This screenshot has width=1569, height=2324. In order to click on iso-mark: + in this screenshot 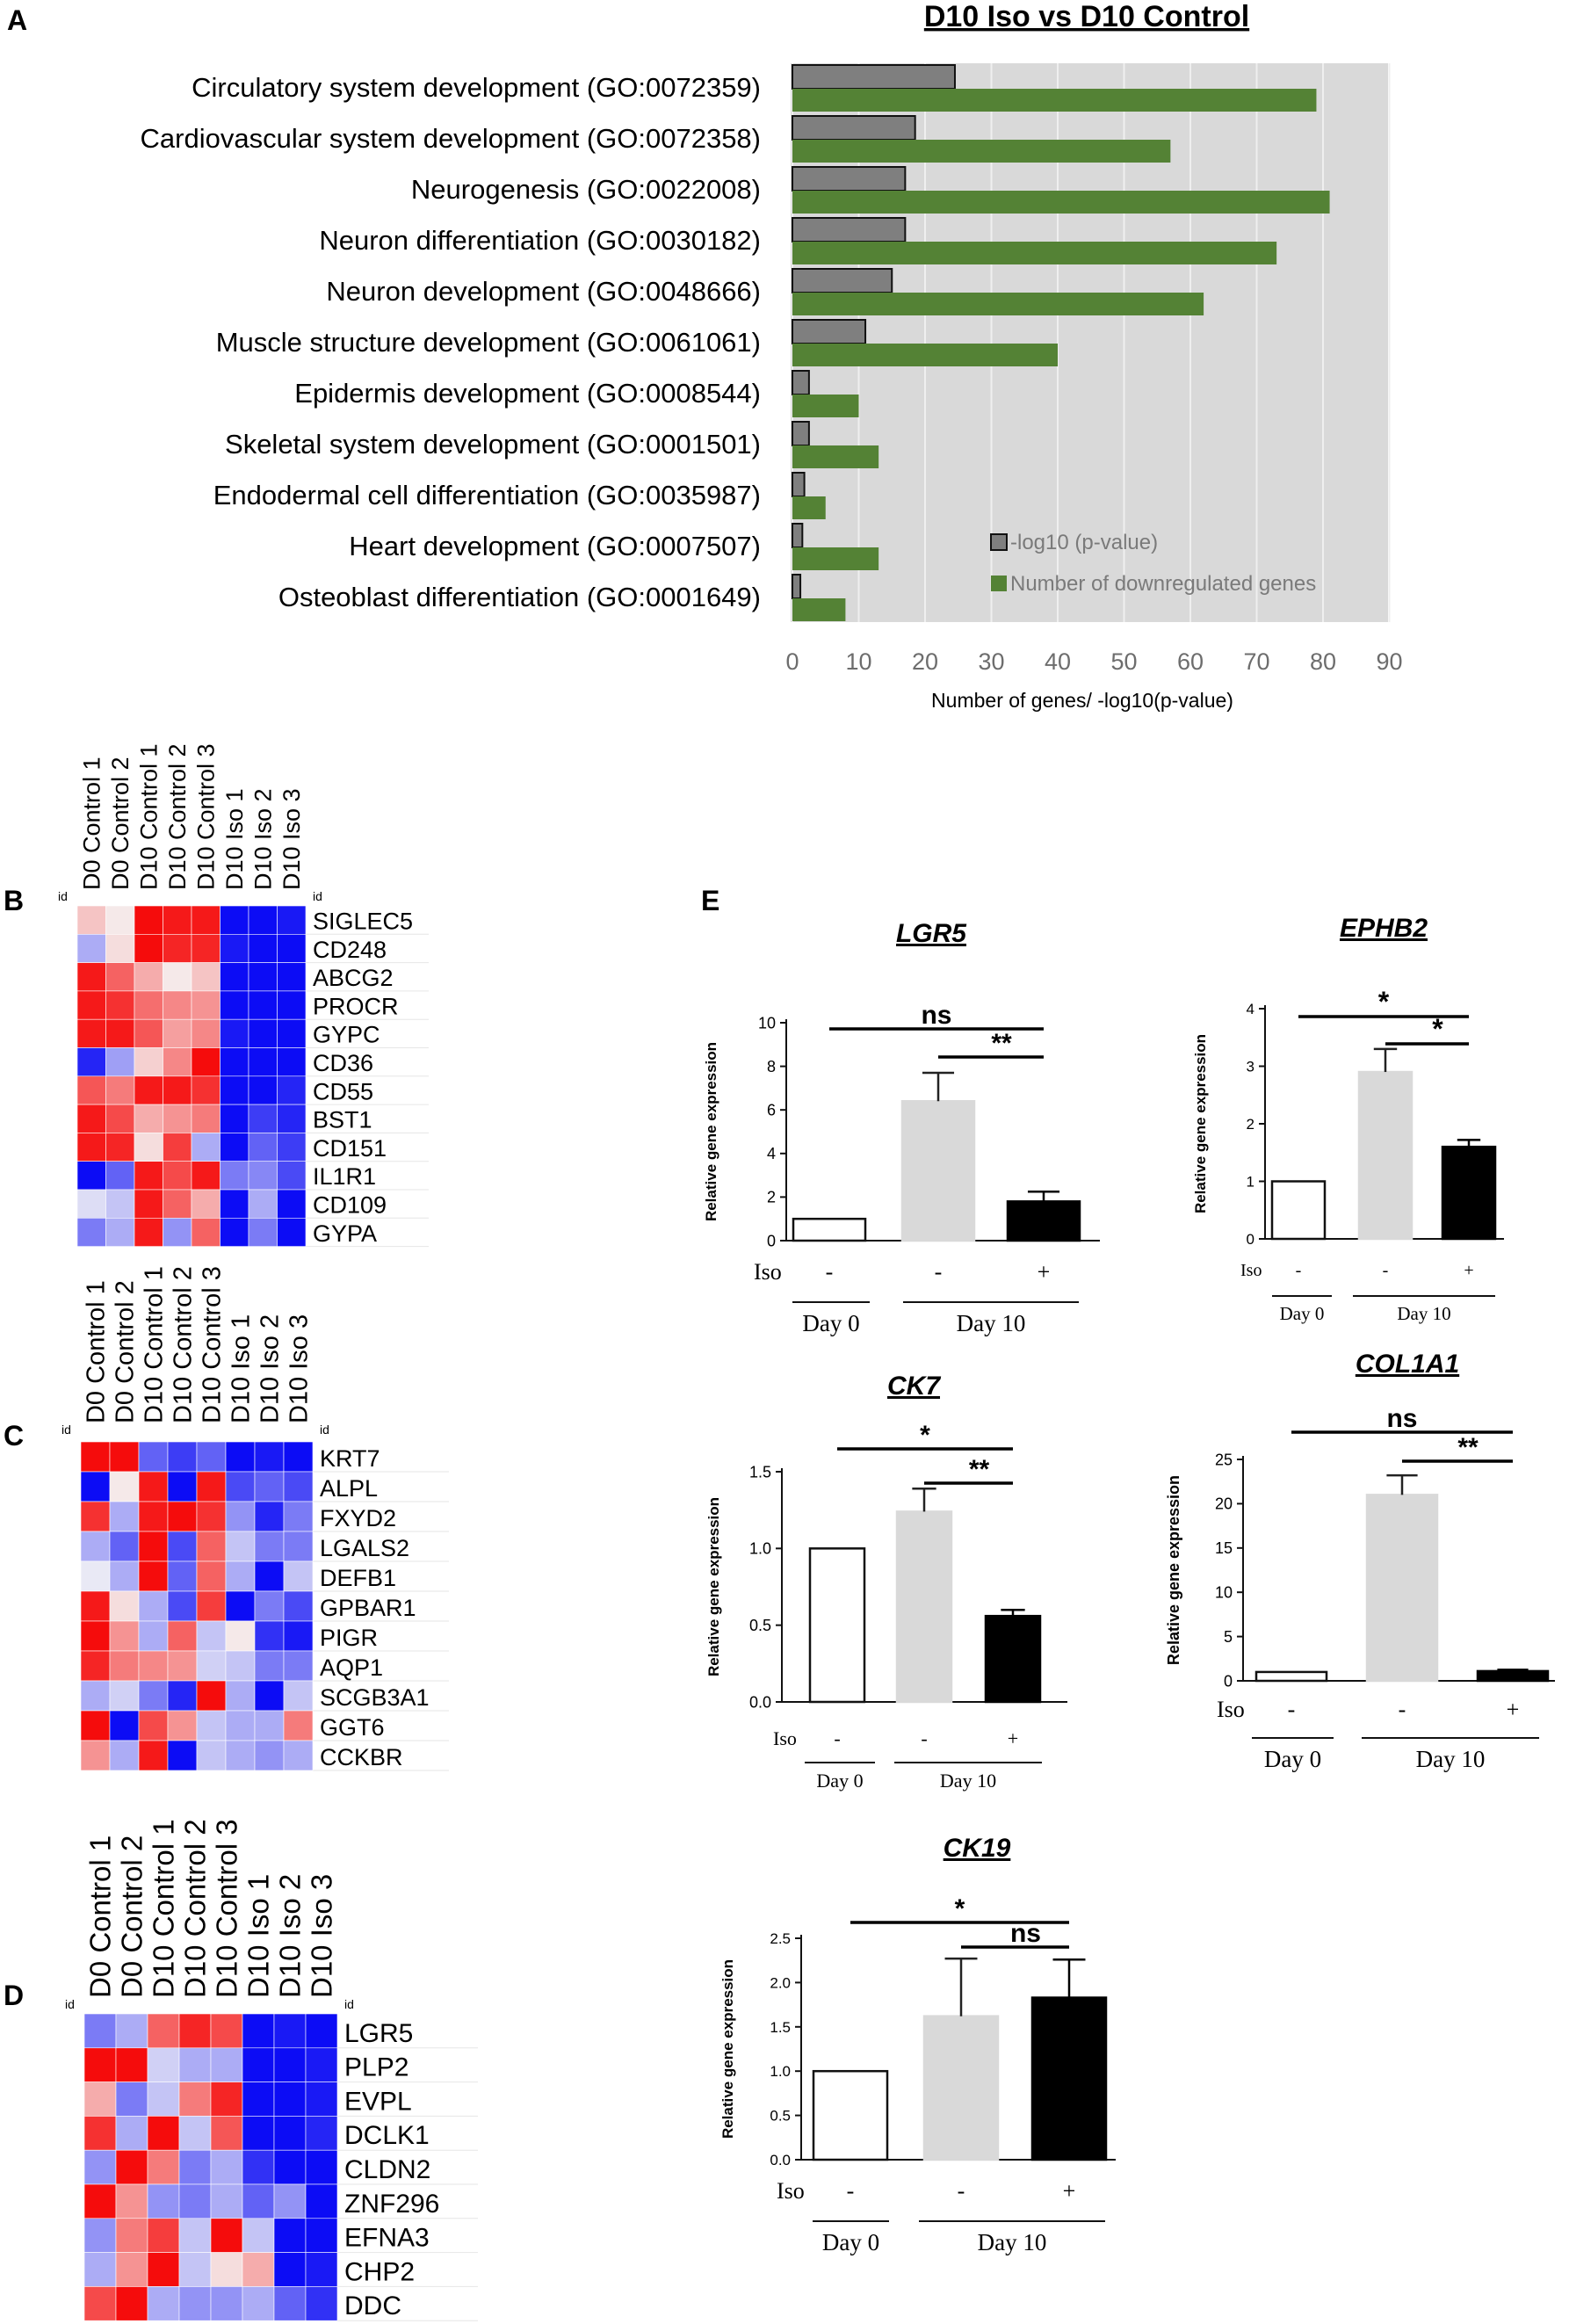, I will do `click(1045, 1272)`.